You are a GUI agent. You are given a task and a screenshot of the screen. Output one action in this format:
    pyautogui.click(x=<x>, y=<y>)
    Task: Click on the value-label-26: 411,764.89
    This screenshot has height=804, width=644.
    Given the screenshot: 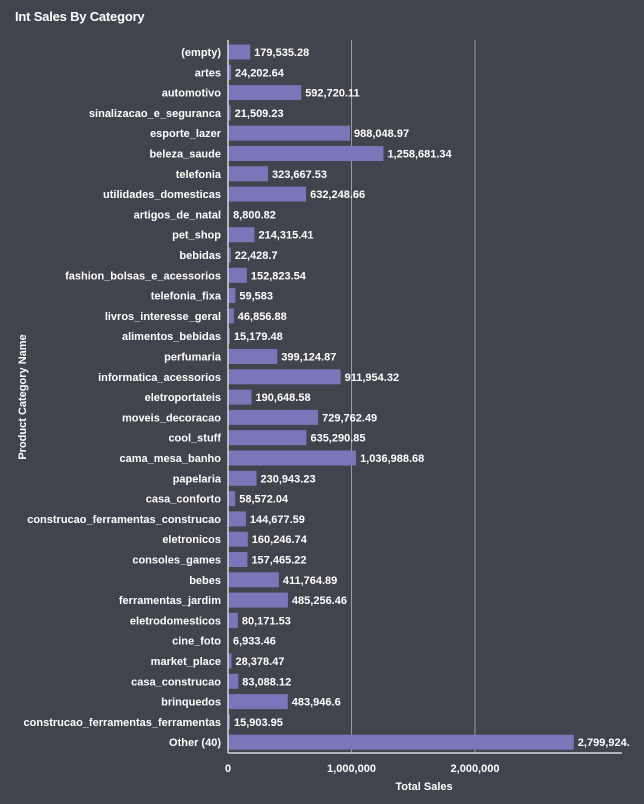 What is the action you would take?
    pyautogui.click(x=310, y=581)
    